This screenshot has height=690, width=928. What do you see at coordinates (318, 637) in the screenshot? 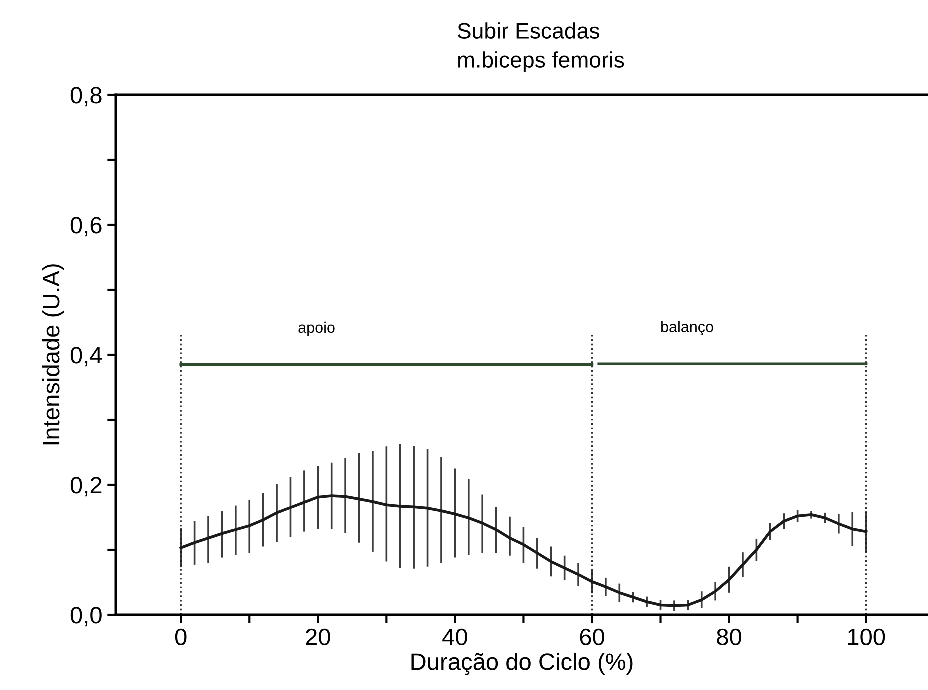
I see `x-tick-label: 20` at bounding box center [318, 637].